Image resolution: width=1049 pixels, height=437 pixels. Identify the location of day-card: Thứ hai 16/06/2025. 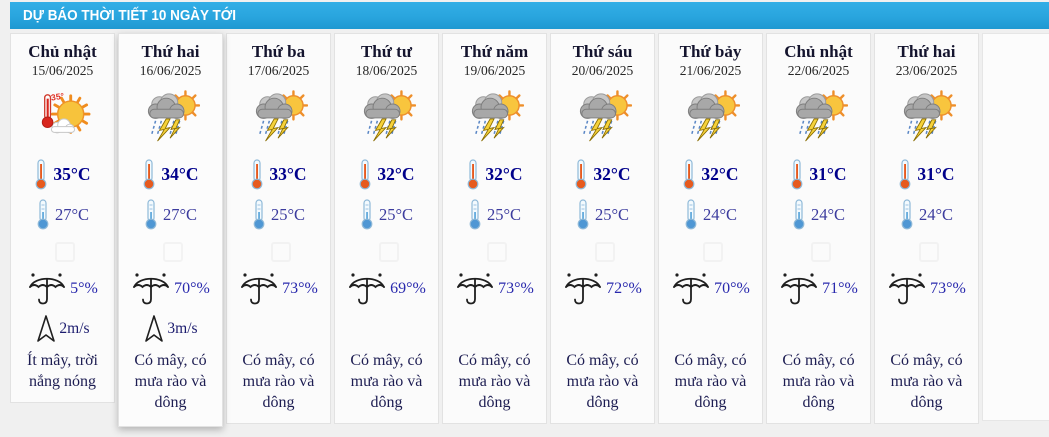
(170, 230).